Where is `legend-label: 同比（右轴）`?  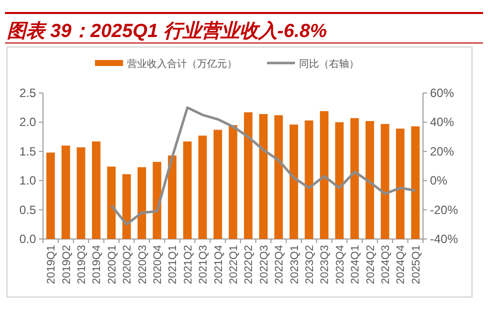
legend-label: 同比（右轴） is located at coordinates (329, 64).